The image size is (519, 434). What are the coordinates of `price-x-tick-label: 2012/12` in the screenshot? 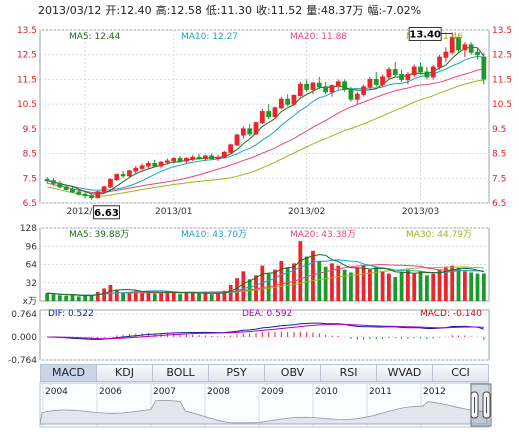 It's located at (84, 212).